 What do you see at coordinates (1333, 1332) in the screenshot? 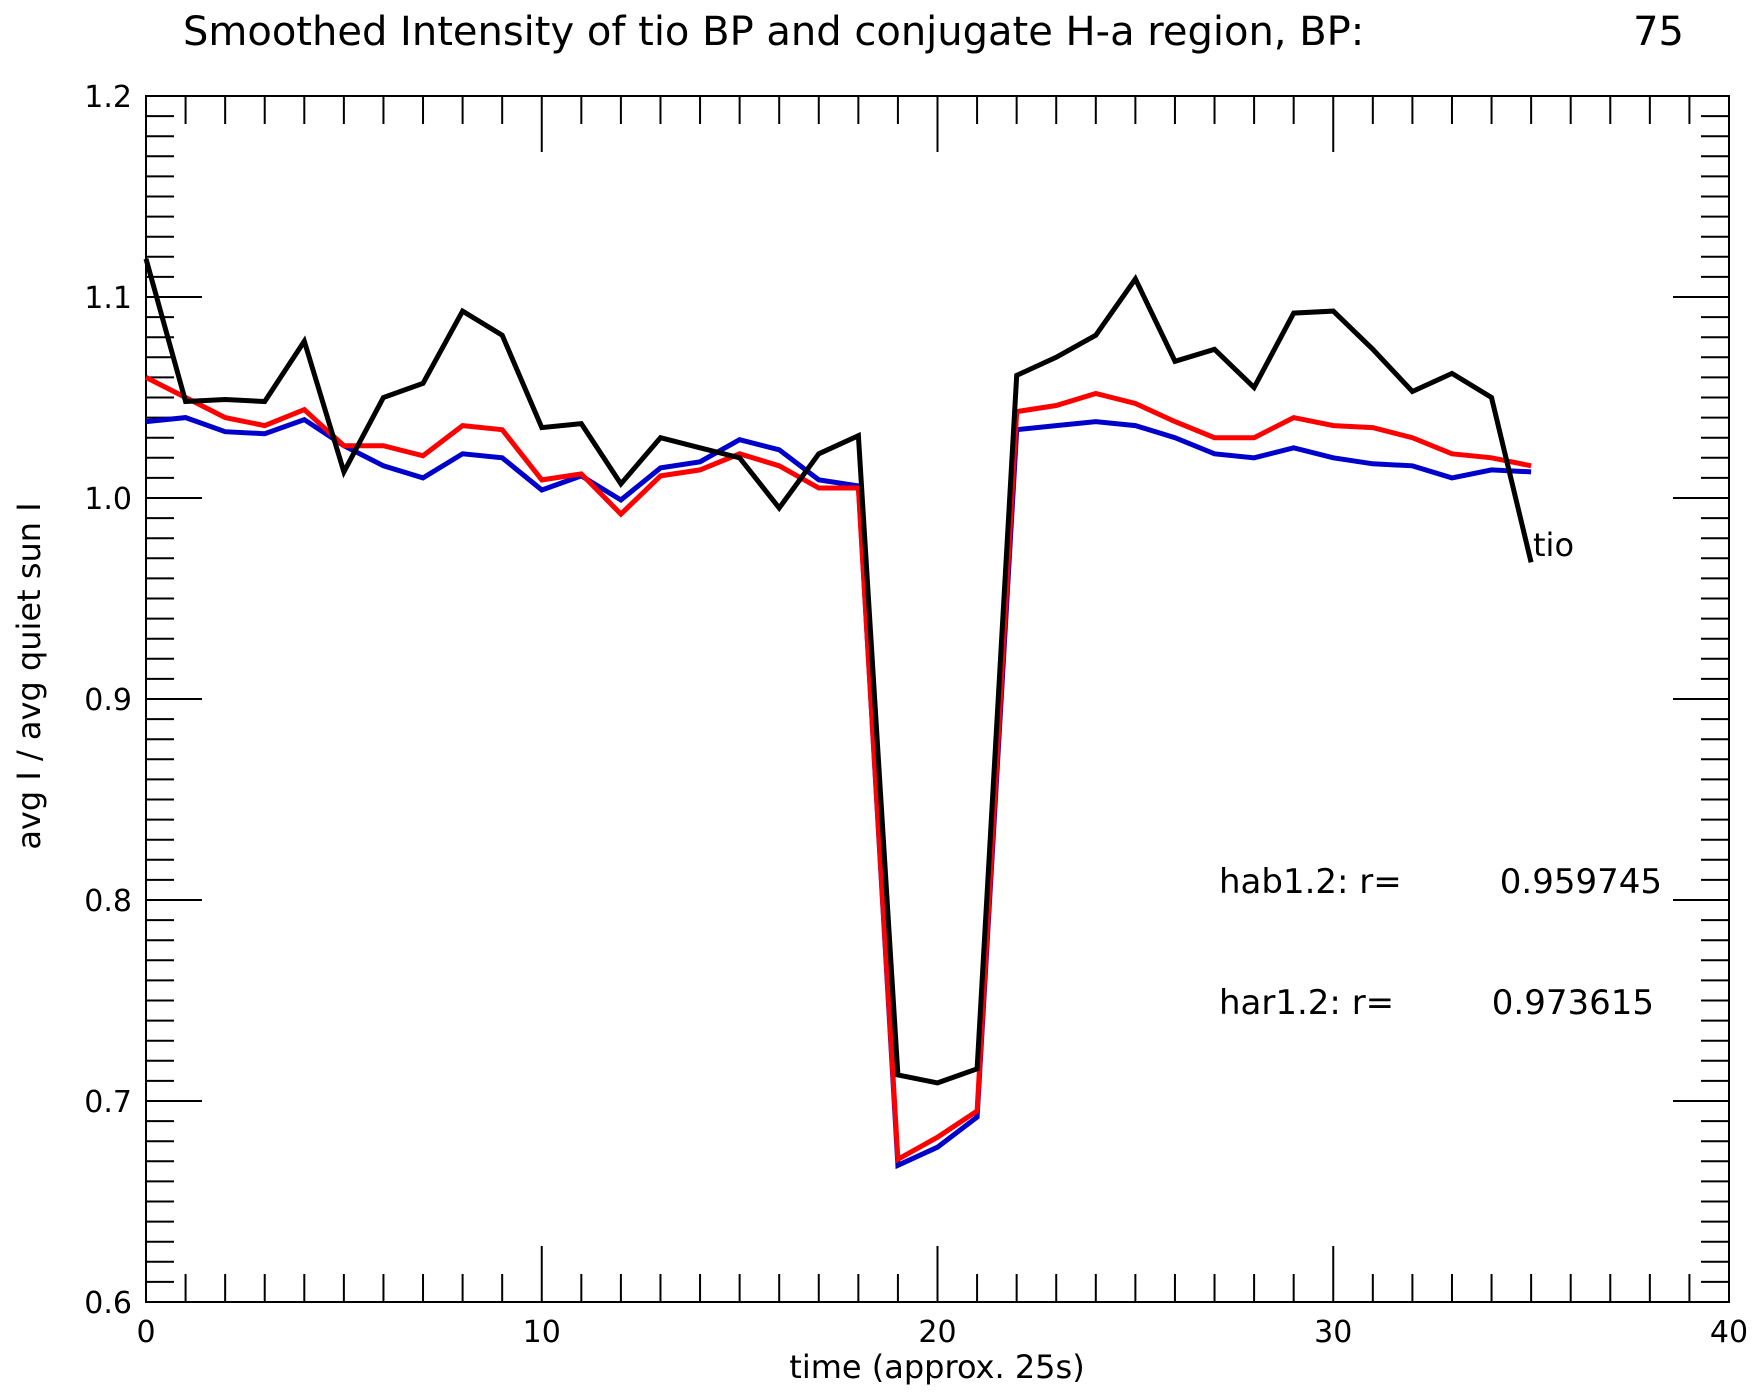
I see `x-tick-label: 30` at bounding box center [1333, 1332].